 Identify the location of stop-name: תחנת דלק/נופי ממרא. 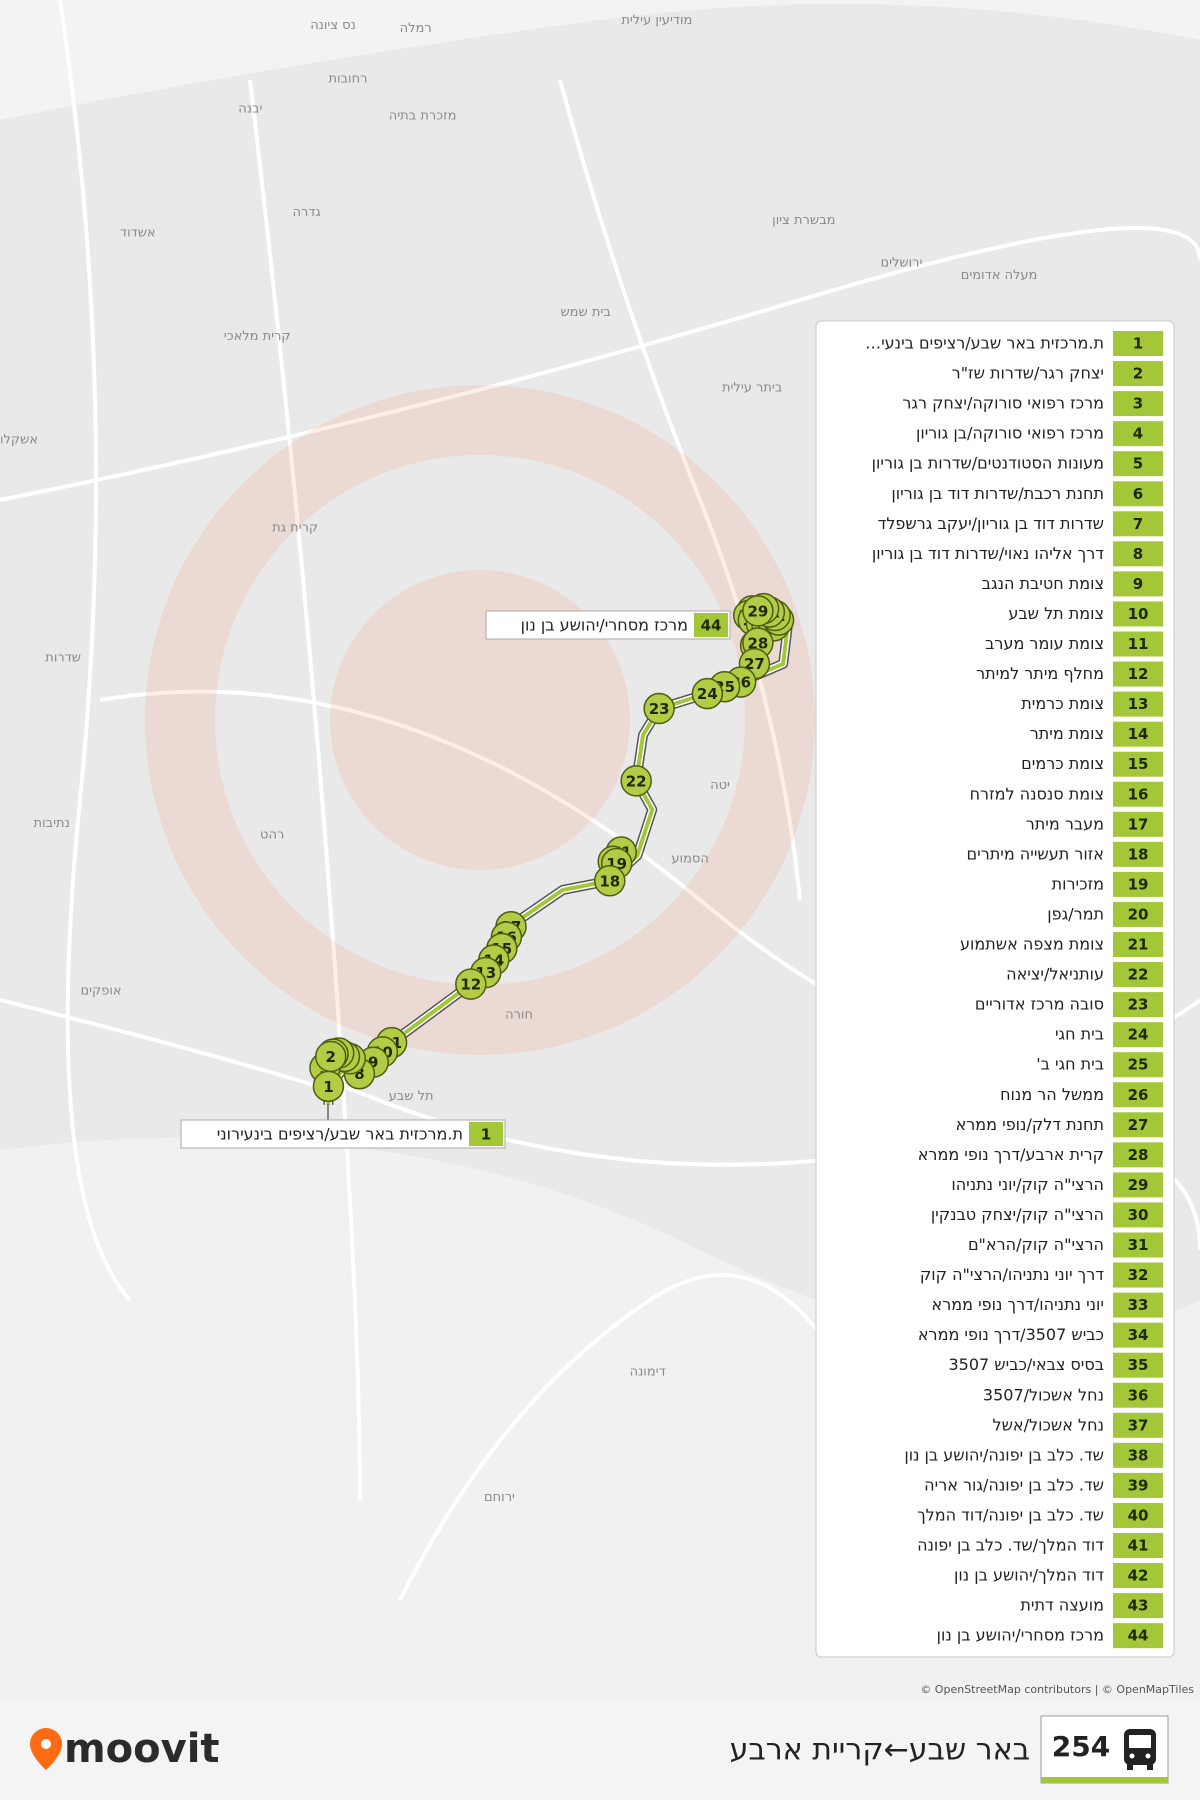
(1030, 1124).